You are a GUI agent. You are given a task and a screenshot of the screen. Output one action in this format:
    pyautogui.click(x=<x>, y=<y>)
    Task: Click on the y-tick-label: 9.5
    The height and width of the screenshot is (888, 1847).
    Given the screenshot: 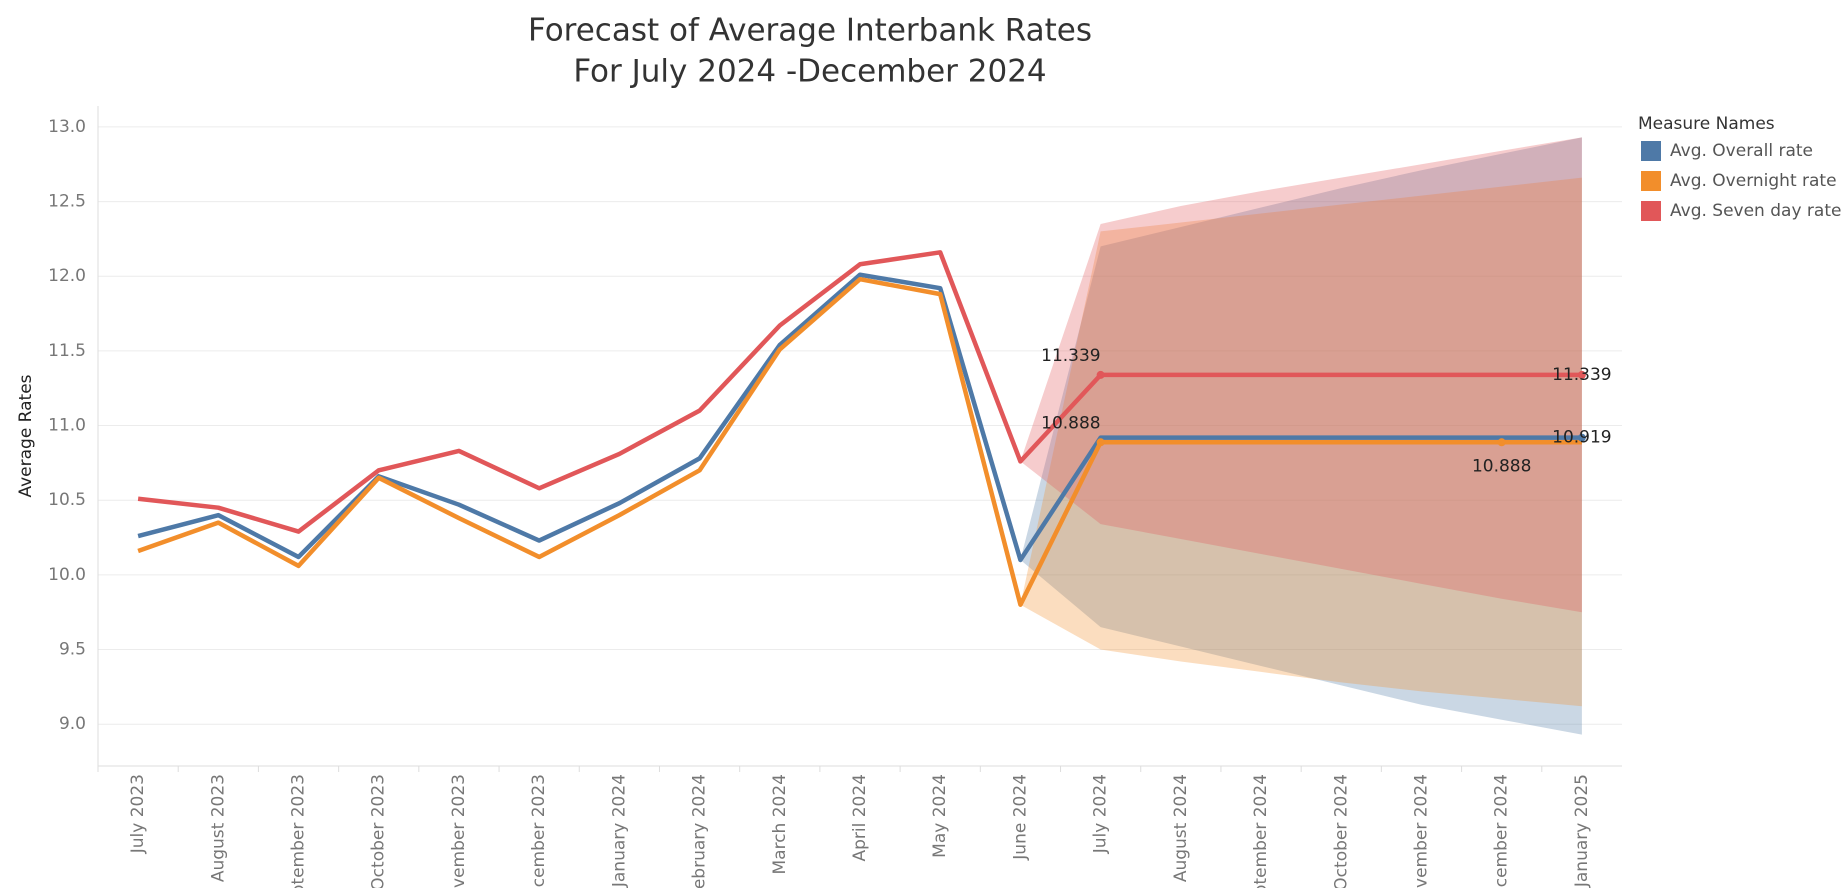 What is the action you would take?
    pyautogui.click(x=72, y=650)
    